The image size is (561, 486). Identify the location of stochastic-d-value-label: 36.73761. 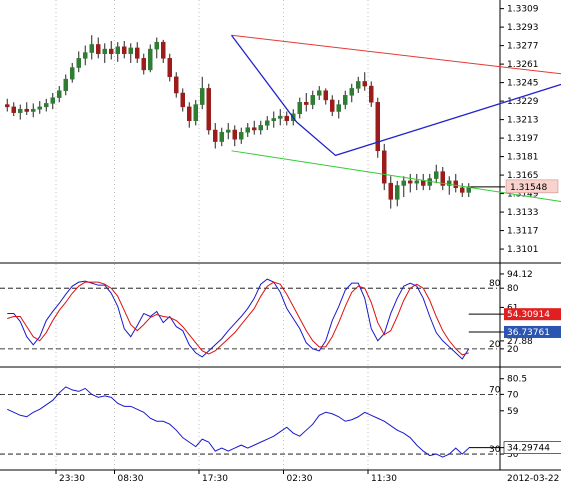
(528, 333).